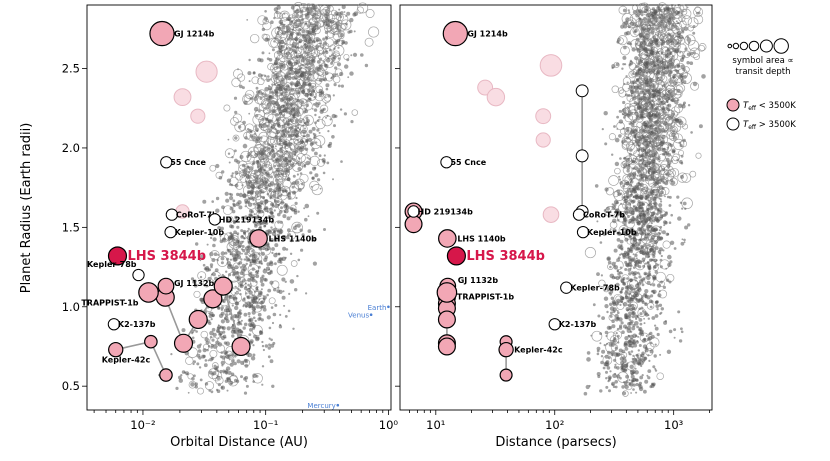 Image resolution: width=830 pixels, height=461 pixels. I want to click on solar-system-point, so click(338, 405).